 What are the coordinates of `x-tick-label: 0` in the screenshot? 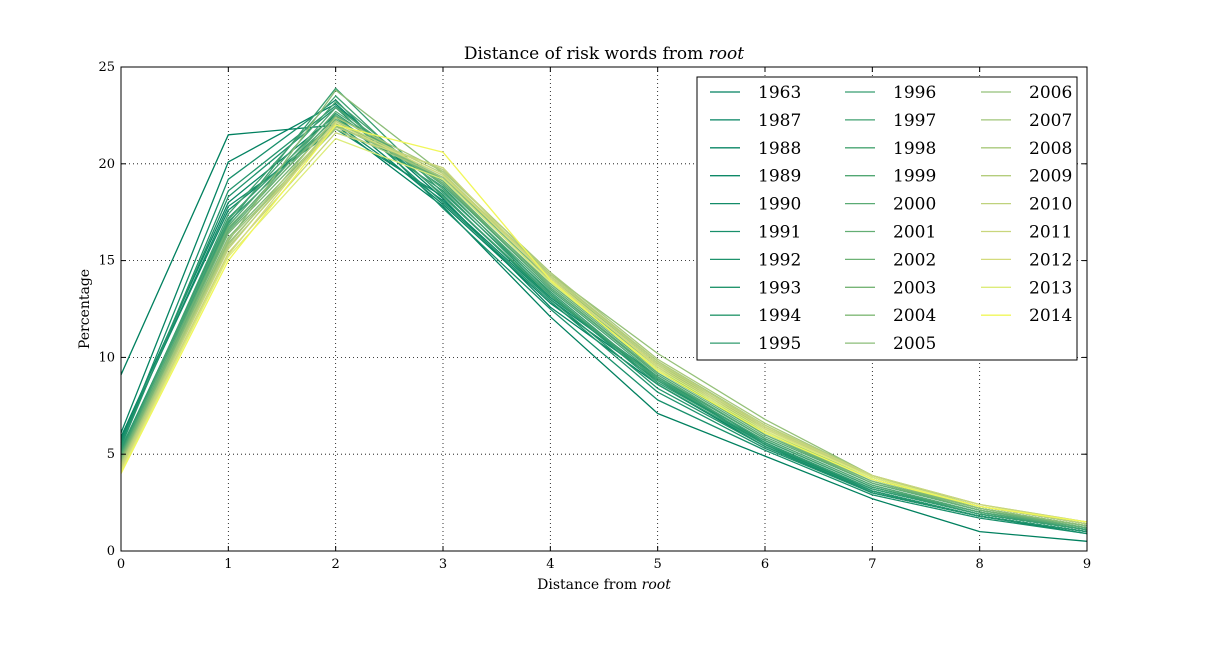 It's located at (121, 564).